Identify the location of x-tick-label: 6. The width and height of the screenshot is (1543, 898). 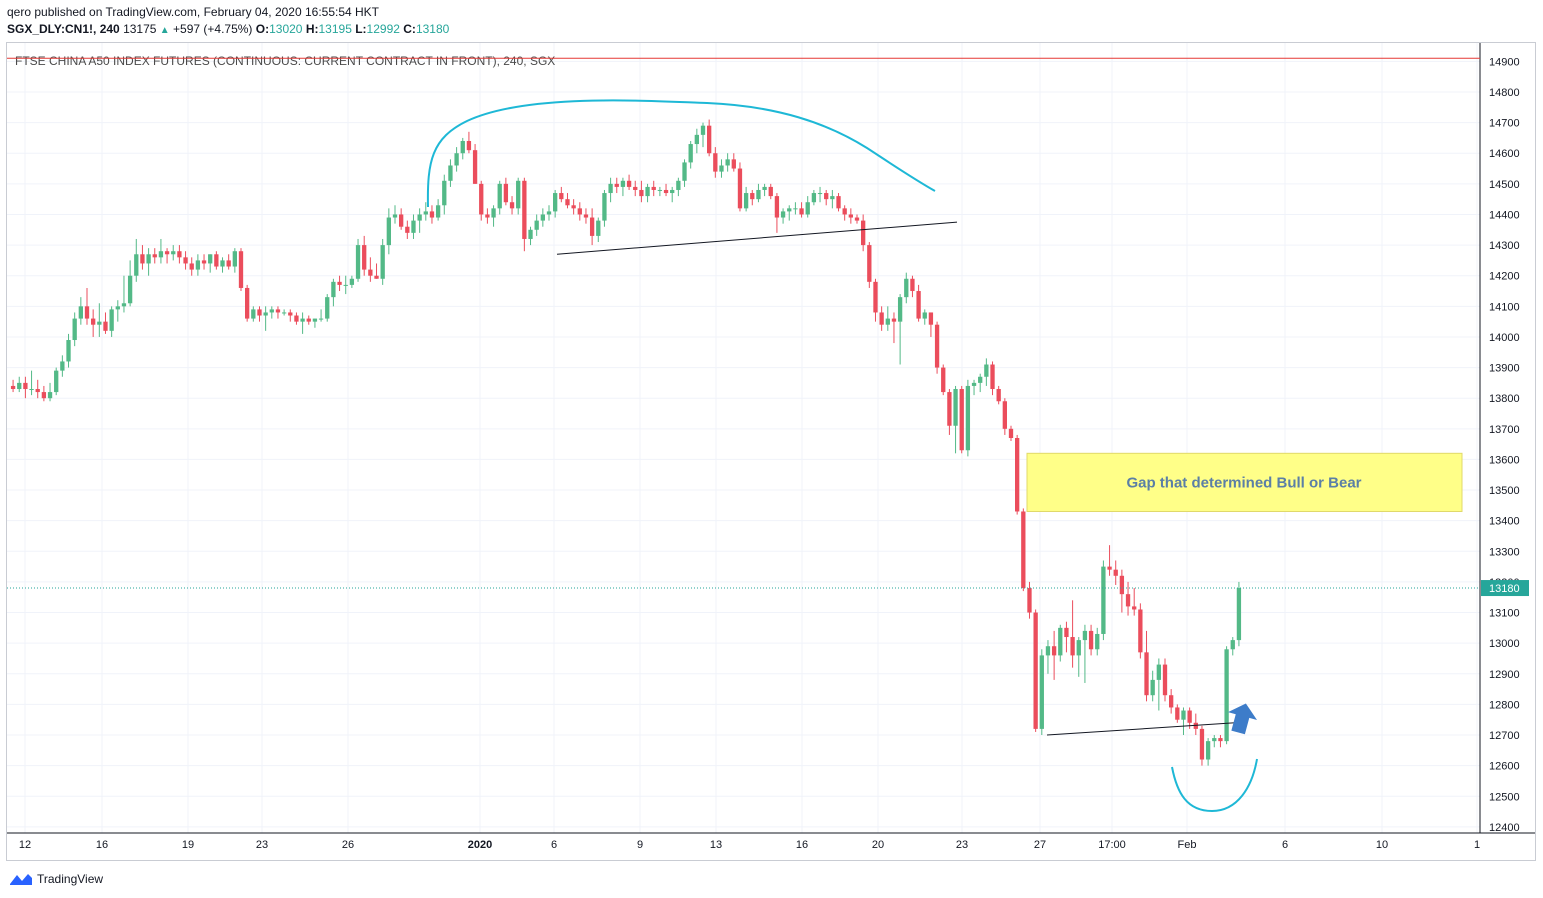
(1285, 845).